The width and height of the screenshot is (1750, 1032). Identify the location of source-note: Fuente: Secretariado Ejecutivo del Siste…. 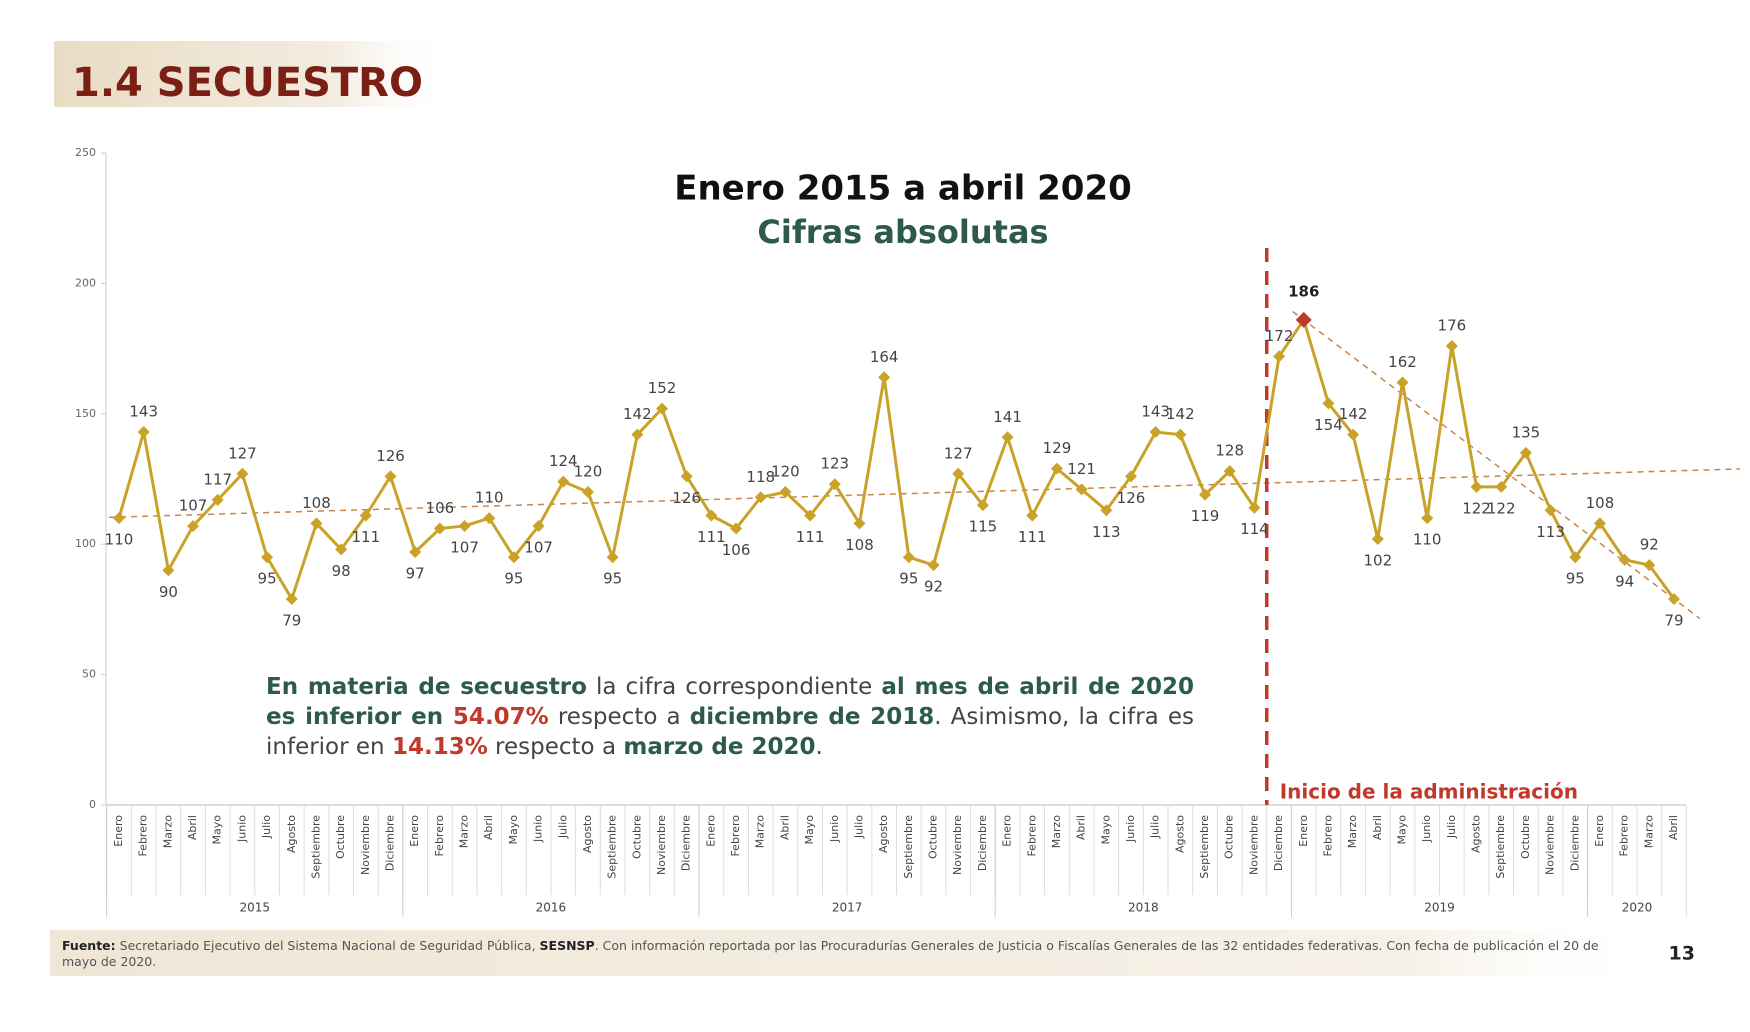
(842, 954).